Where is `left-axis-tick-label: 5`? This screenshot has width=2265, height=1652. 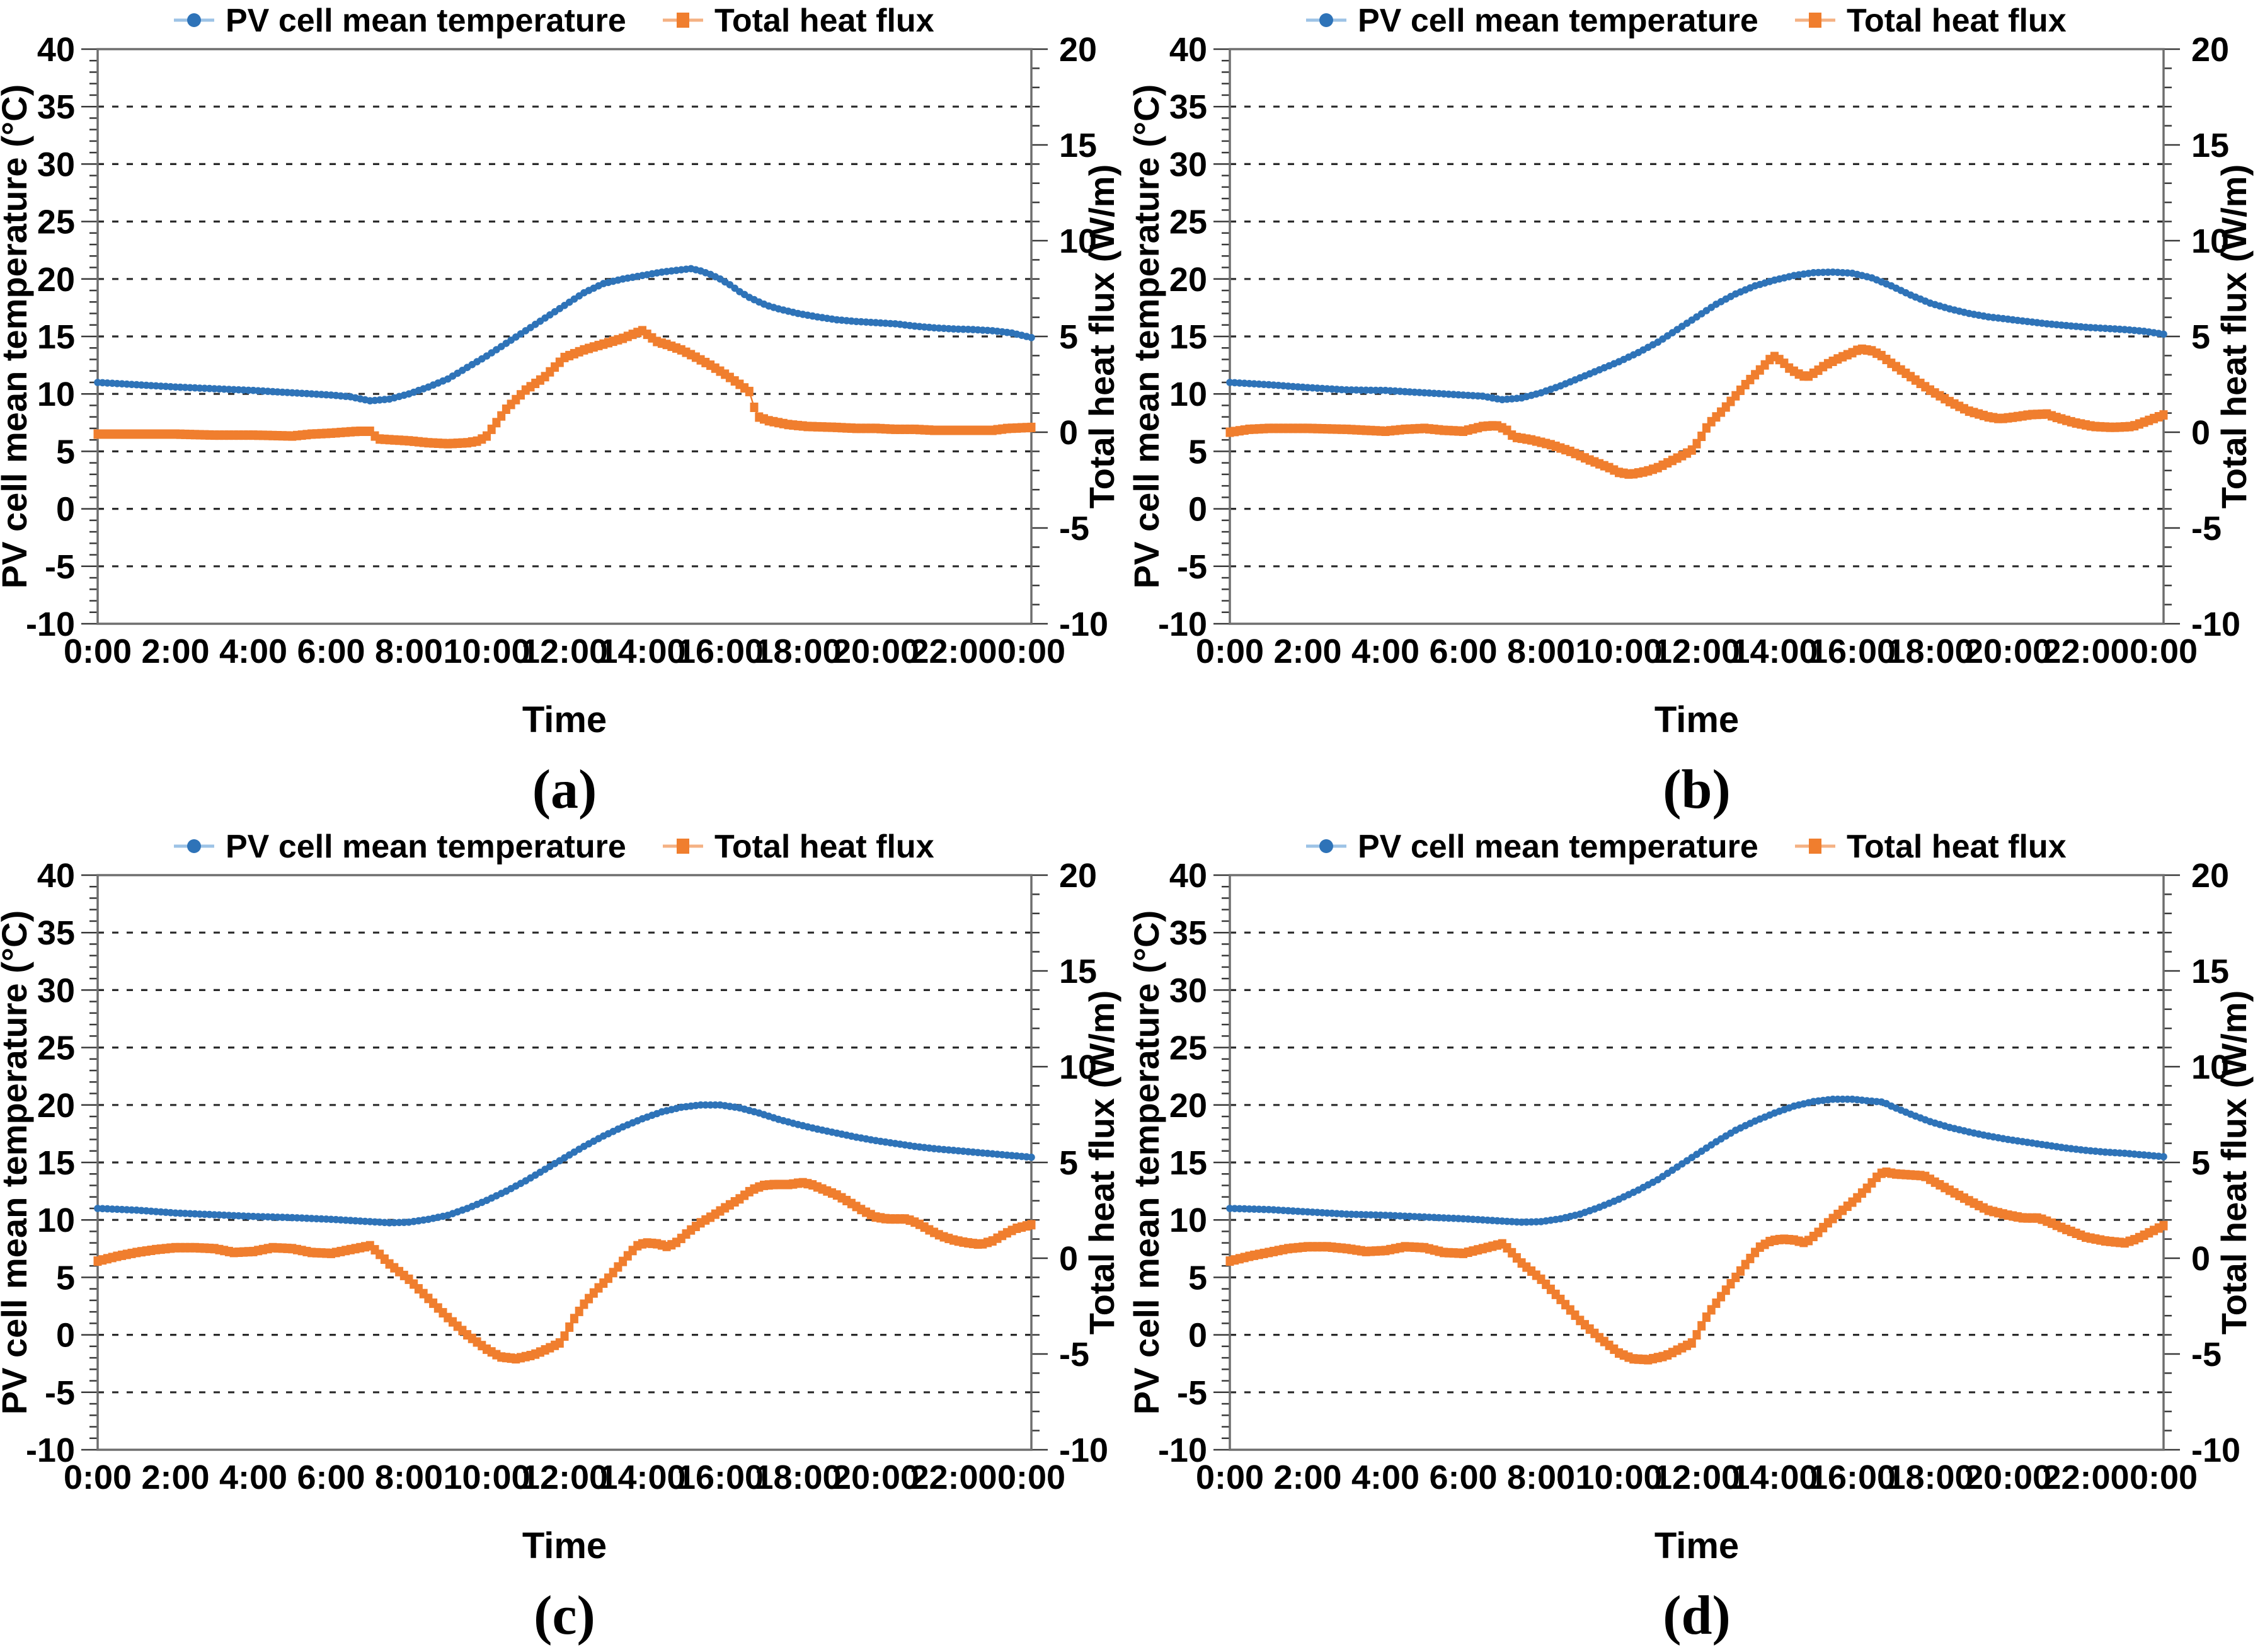
left-axis-tick-label: 5 is located at coordinates (65, 1278).